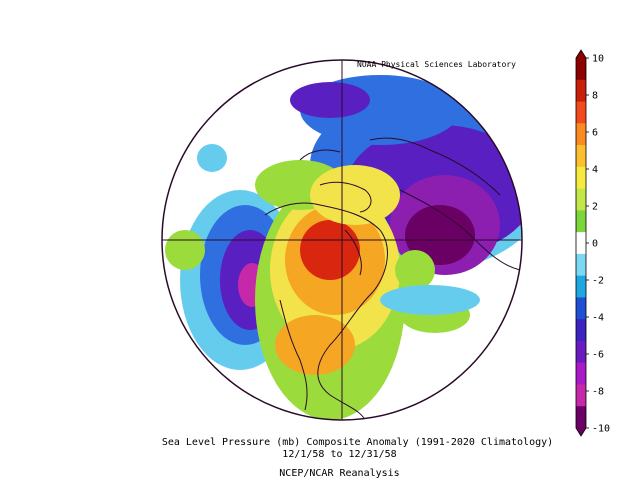 This screenshot has width=640, height=496. Describe the element at coordinates (598, 355) in the screenshot. I see `colorbar-tick-label: -6` at that location.